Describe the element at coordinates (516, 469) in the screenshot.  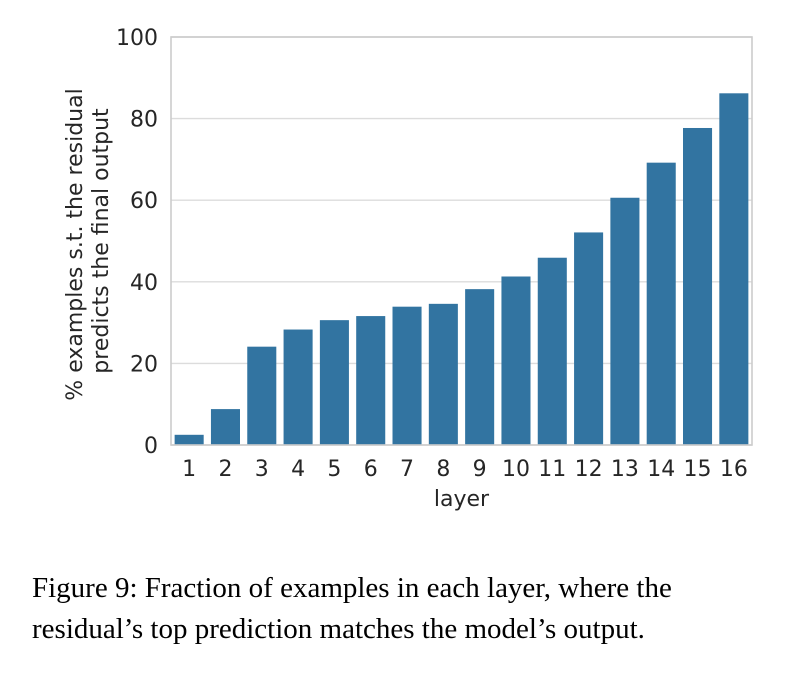
I see `x-tick-label: 10` at that location.